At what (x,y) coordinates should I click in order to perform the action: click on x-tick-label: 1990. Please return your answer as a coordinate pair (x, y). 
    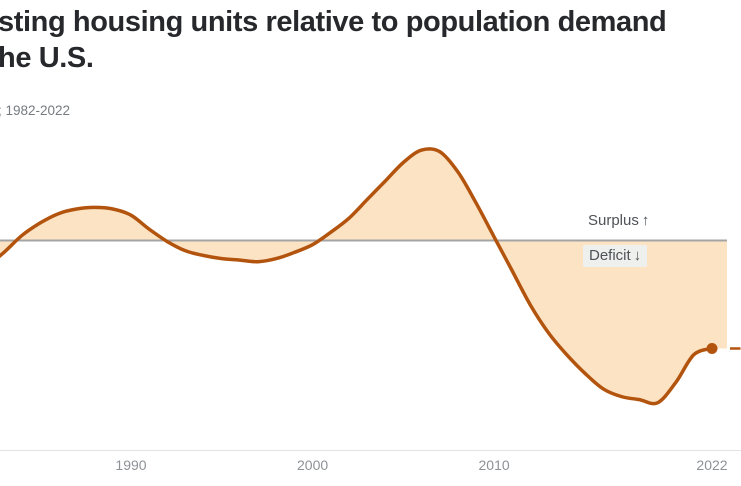
    Looking at the image, I should click on (131, 465).